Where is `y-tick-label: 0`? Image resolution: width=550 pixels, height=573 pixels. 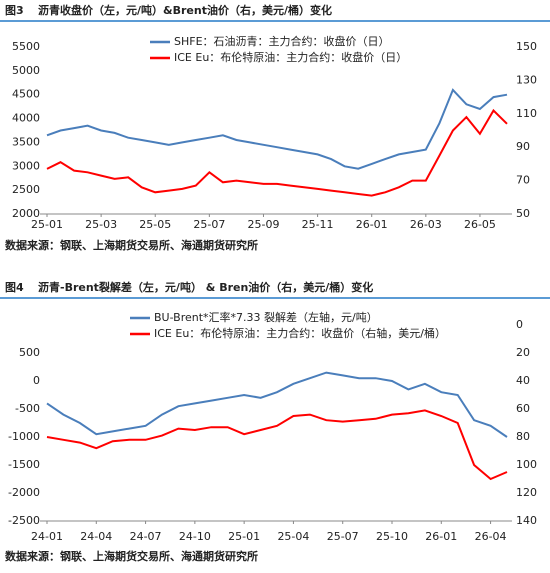
y-tick-label: 0 is located at coordinates (36, 380).